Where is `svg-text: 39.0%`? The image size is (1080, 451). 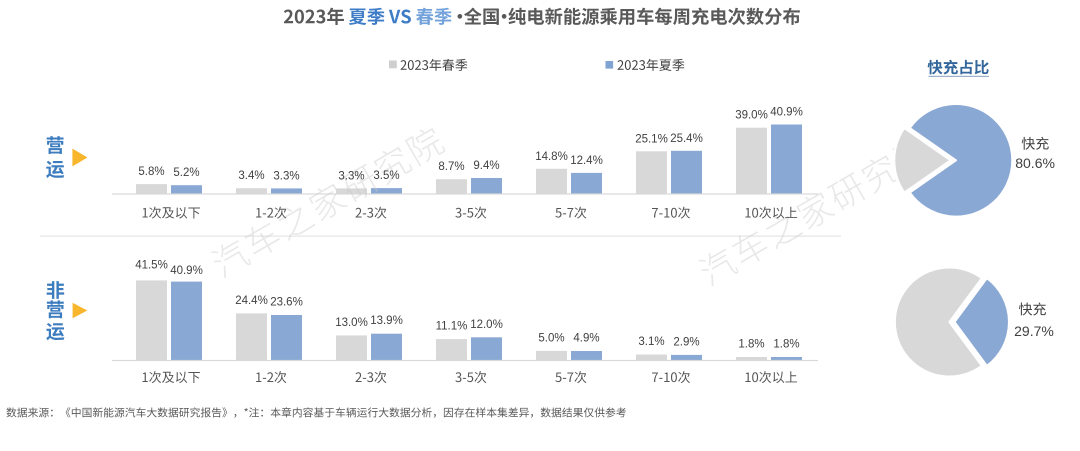
svg-text: 39.0% is located at coordinates (751, 116).